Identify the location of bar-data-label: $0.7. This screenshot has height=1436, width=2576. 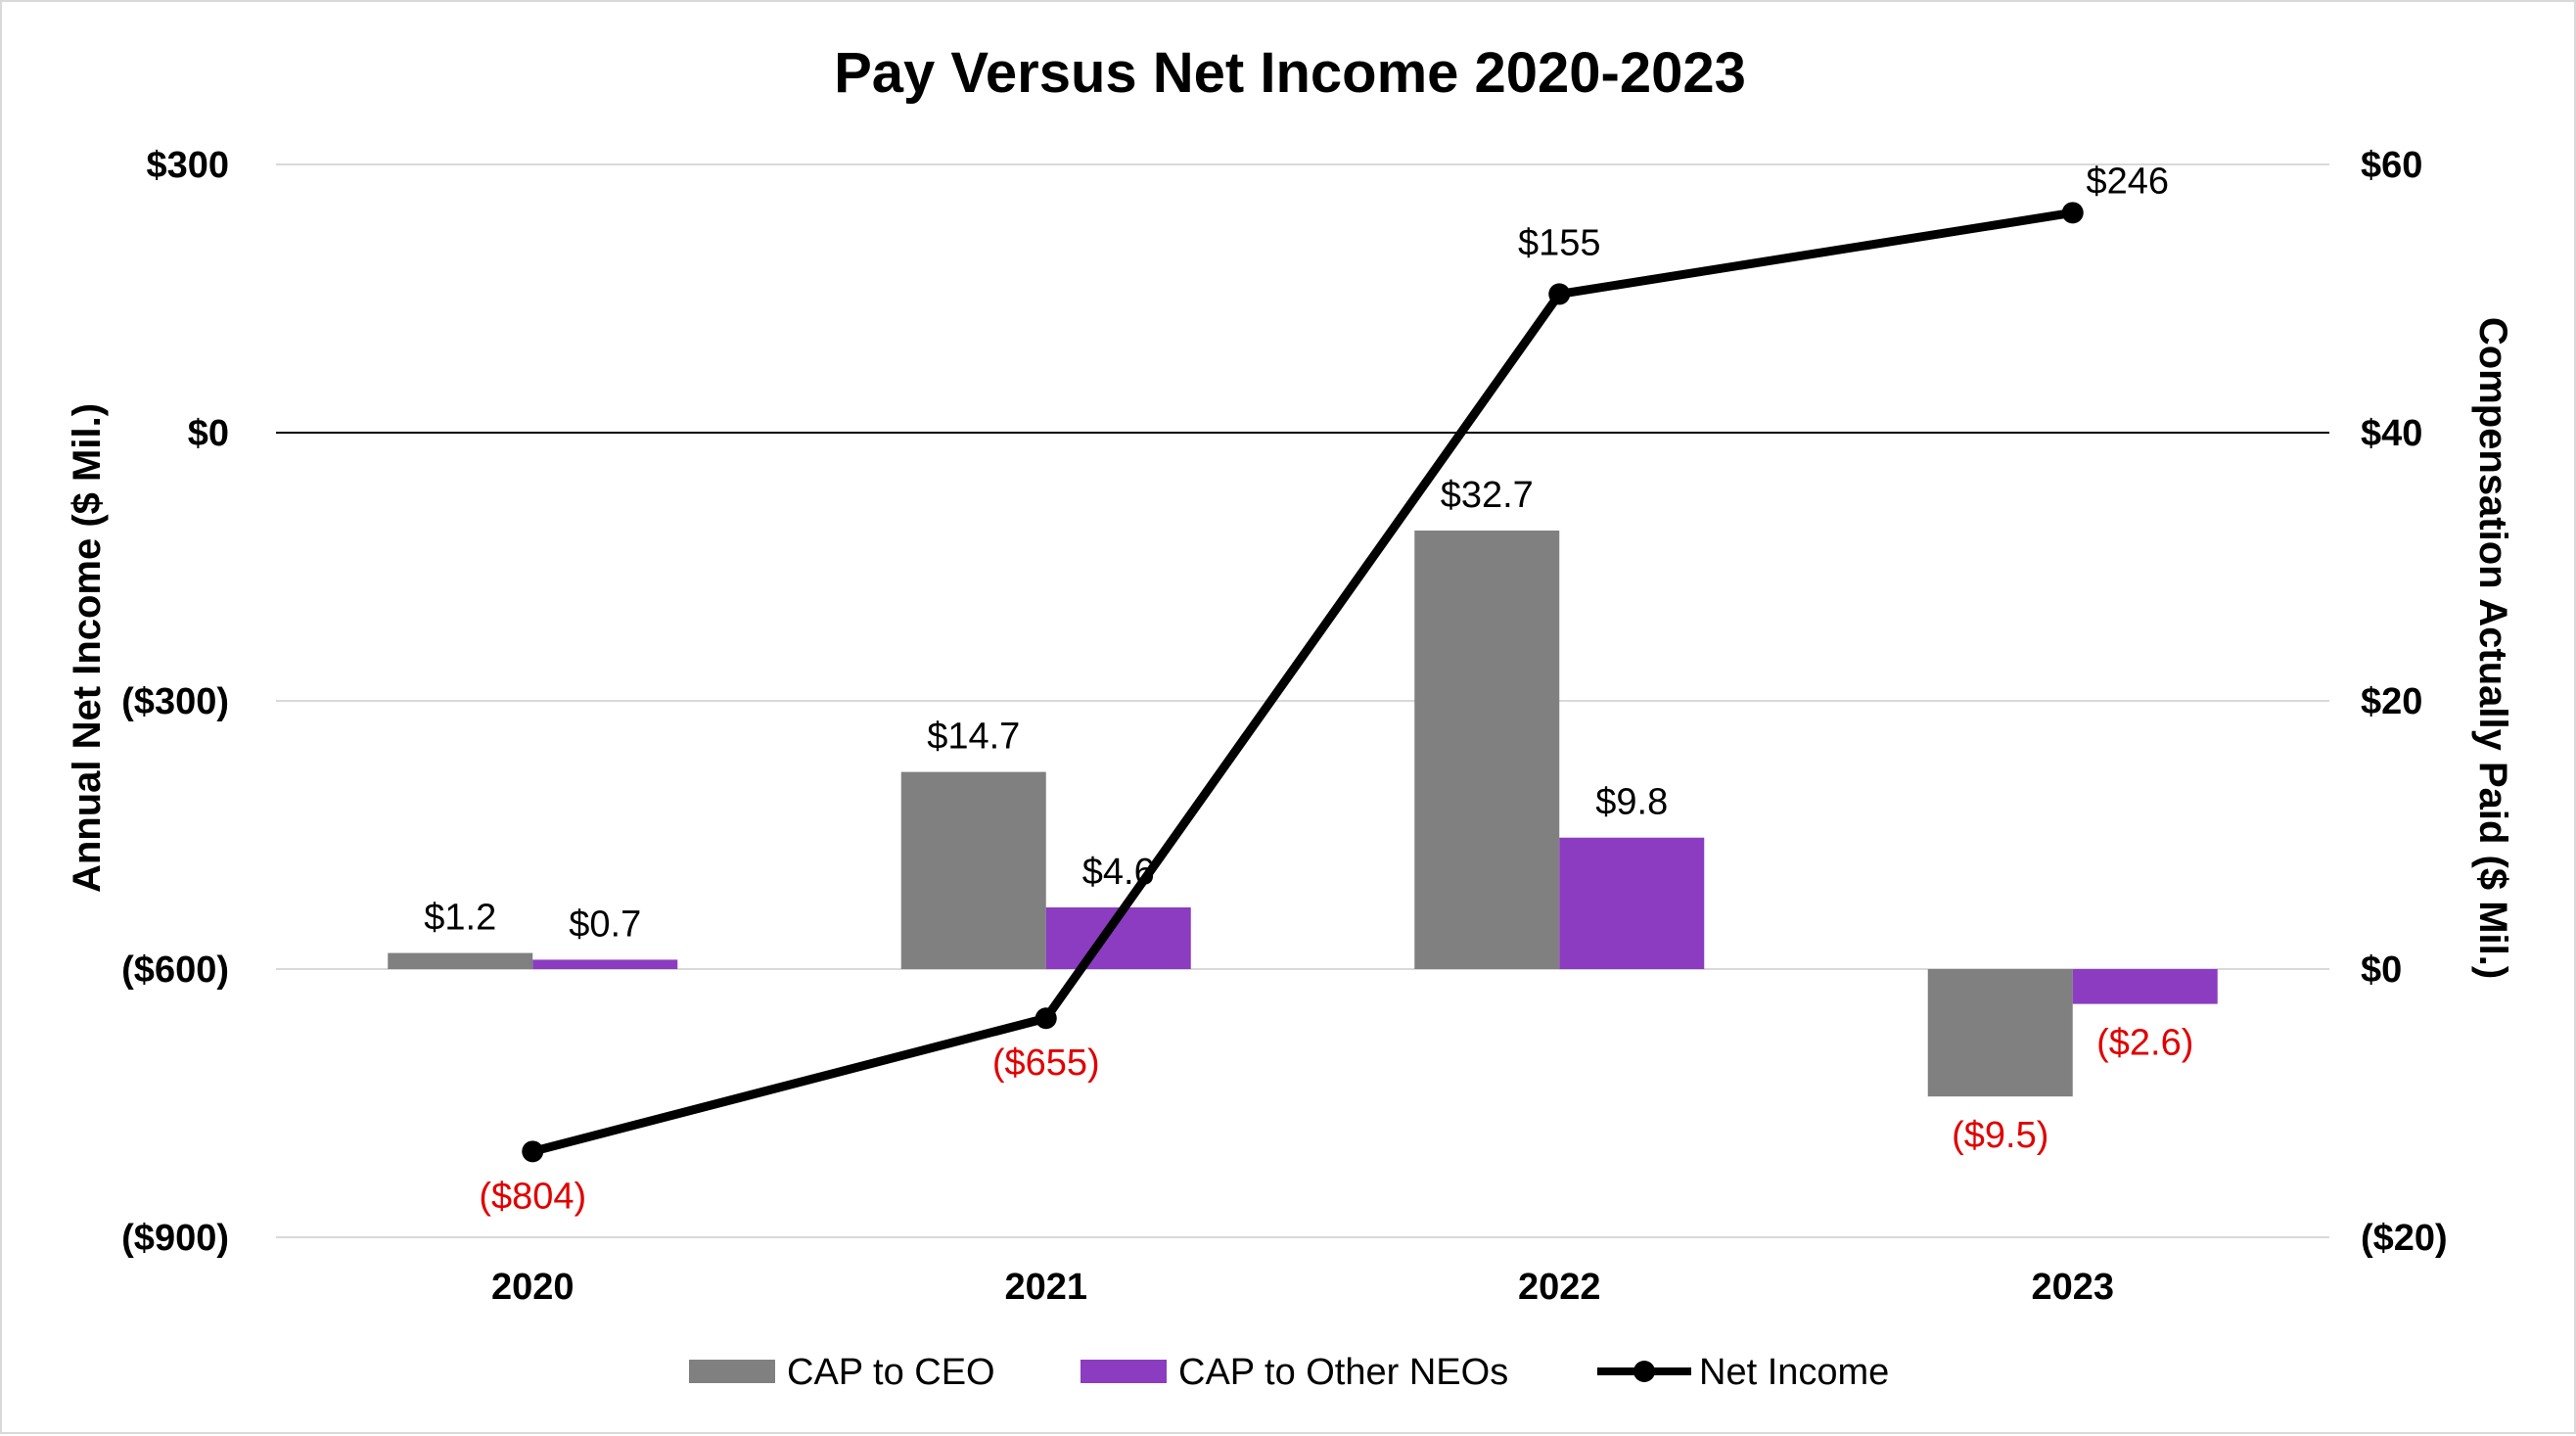
(605, 924).